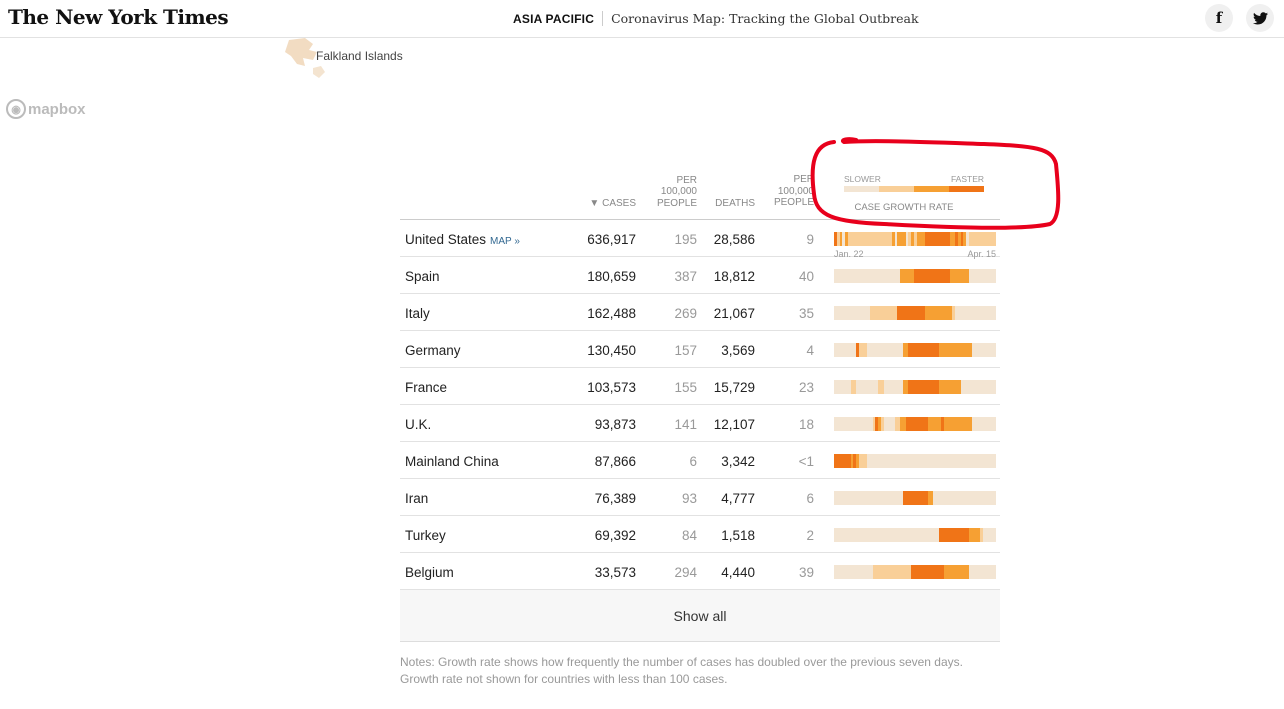 Image resolution: width=1284 pixels, height=709 pixels. I want to click on table-row: Spain 180,659 387 18,812 40, so click(700, 275).